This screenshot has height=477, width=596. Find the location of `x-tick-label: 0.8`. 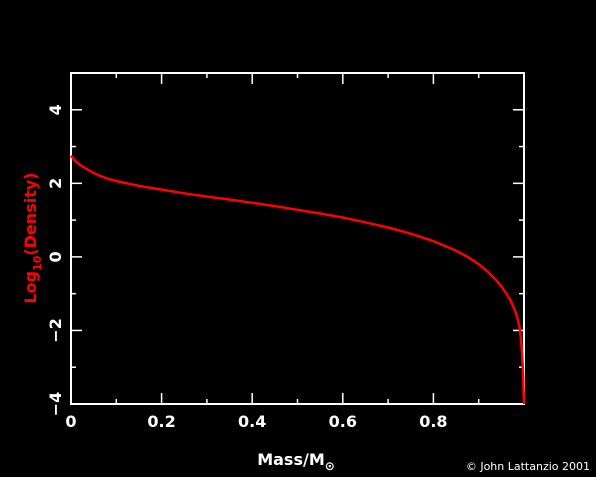

x-tick-label: 0.8 is located at coordinates (433, 421).